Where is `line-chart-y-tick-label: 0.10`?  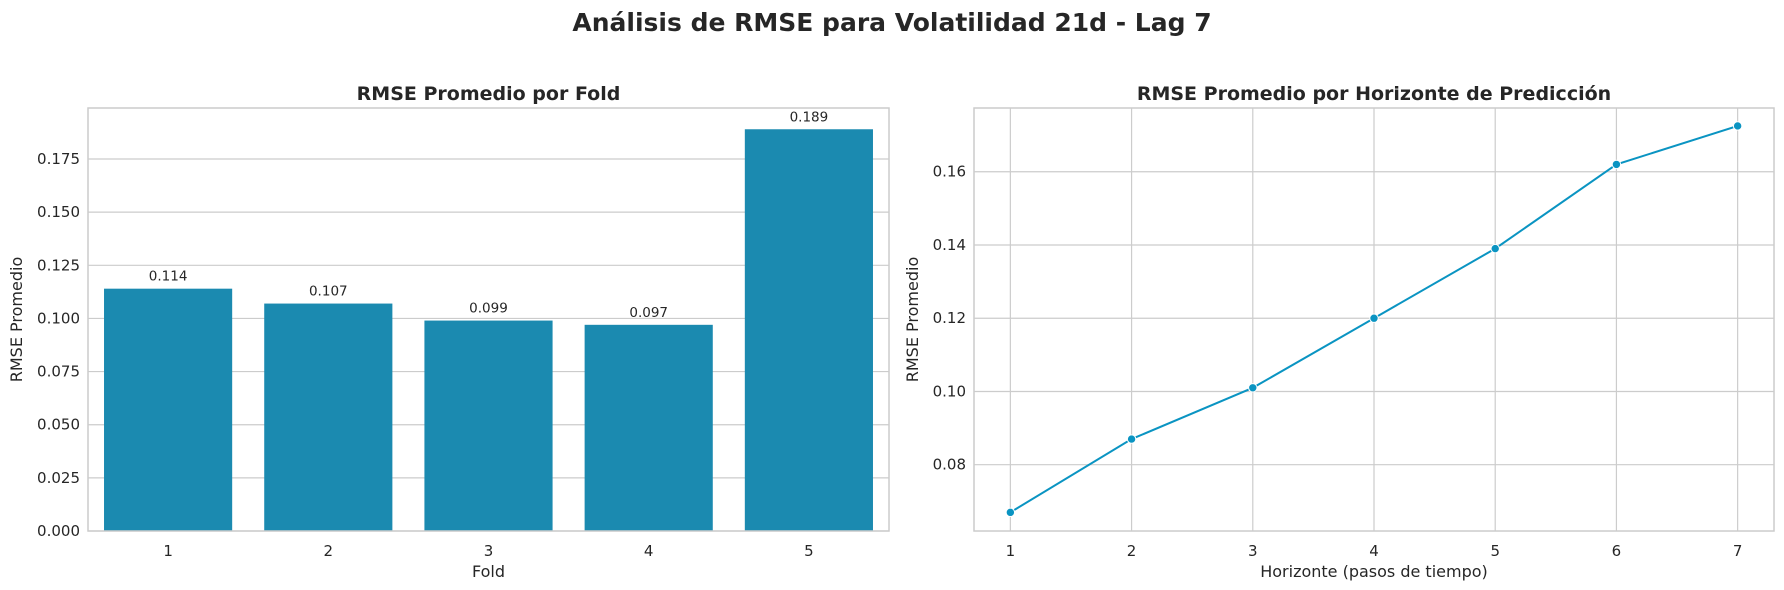
line-chart-y-tick-label: 0.10 is located at coordinates (949, 391).